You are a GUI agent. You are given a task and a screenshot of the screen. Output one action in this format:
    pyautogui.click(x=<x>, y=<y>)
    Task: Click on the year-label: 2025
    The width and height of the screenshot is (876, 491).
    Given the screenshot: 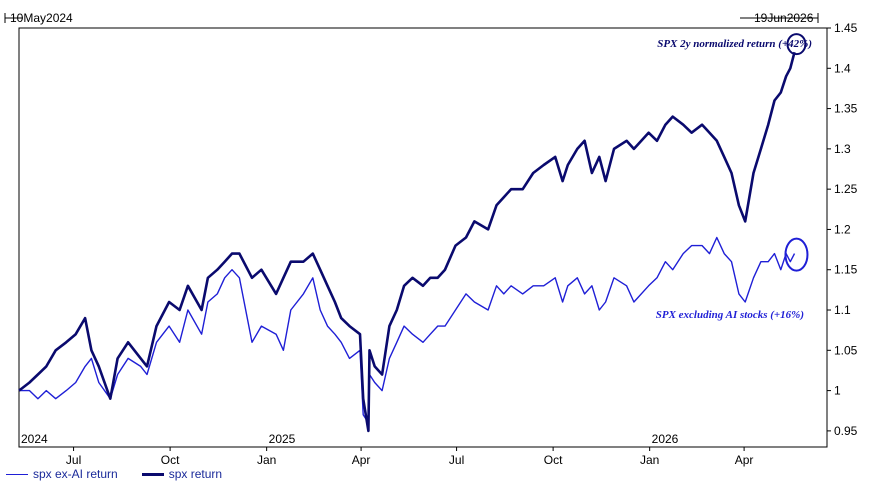 What is the action you would take?
    pyautogui.click(x=282, y=439)
    